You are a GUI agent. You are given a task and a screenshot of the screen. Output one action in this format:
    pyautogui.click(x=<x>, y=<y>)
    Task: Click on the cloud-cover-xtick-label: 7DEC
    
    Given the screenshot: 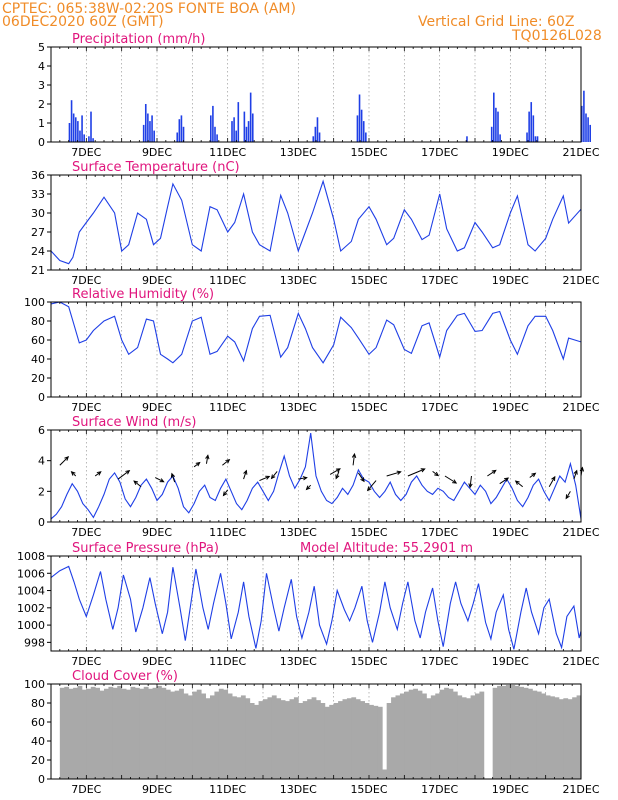 What is the action you would take?
    pyautogui.click(x=86, y=789)
    